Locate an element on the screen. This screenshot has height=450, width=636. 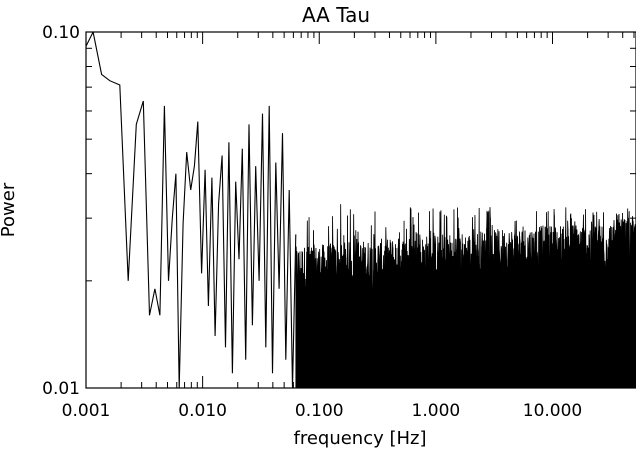
x-axis-label: frequency [Hz] is located at coordinates (359, 438).